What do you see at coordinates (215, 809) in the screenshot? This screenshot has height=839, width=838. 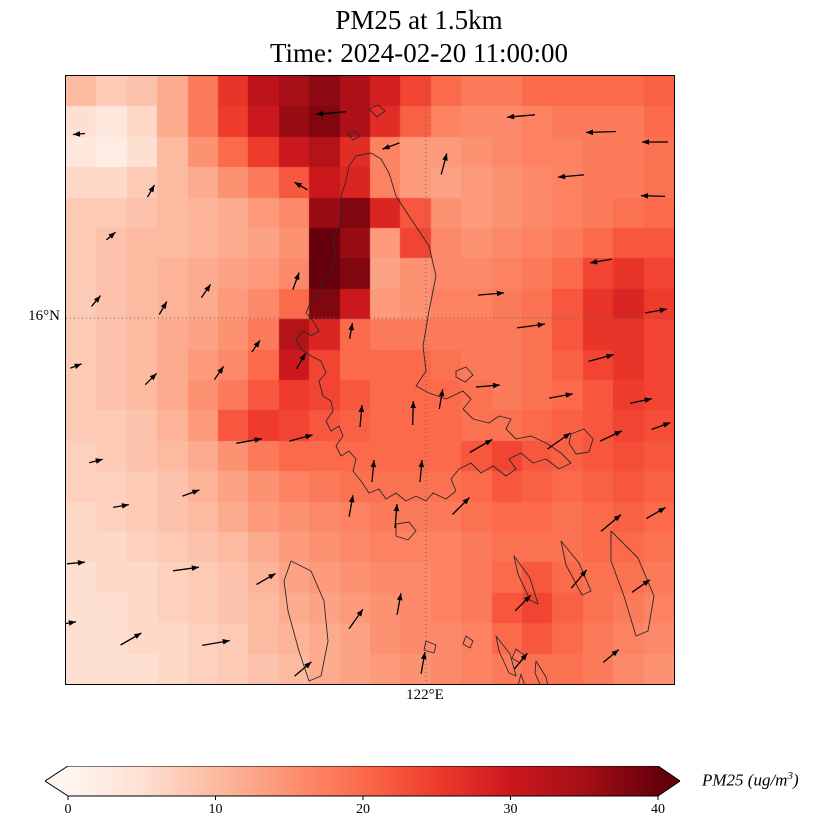 I see `colorbar-tick-label: 10` at bounding box center [215, 809].